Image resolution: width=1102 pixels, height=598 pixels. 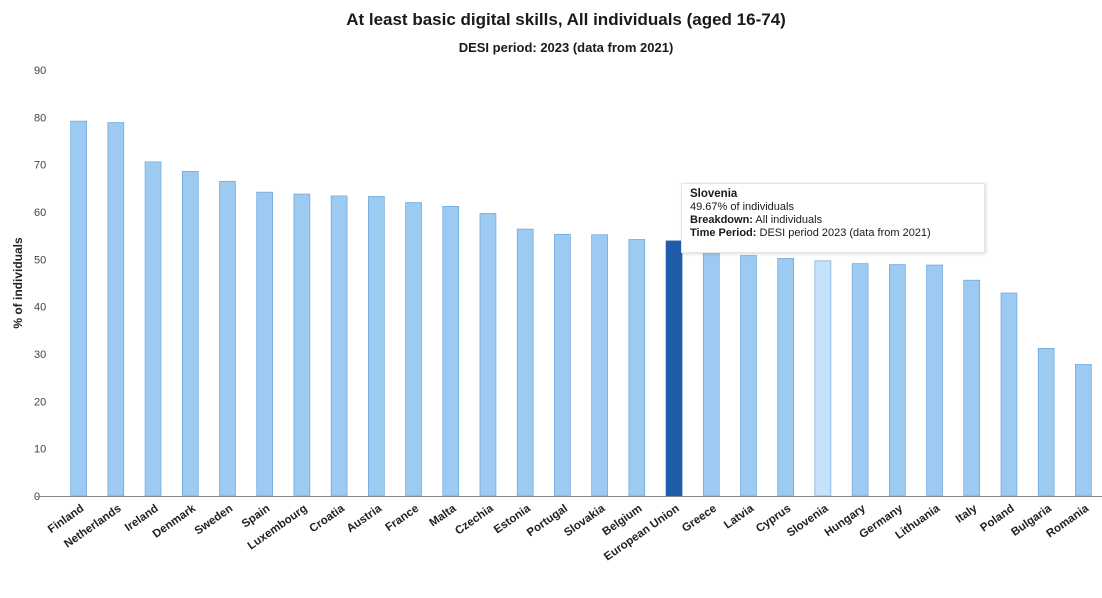 I want to click on bar-cyprus, so click(x=785, y=377).